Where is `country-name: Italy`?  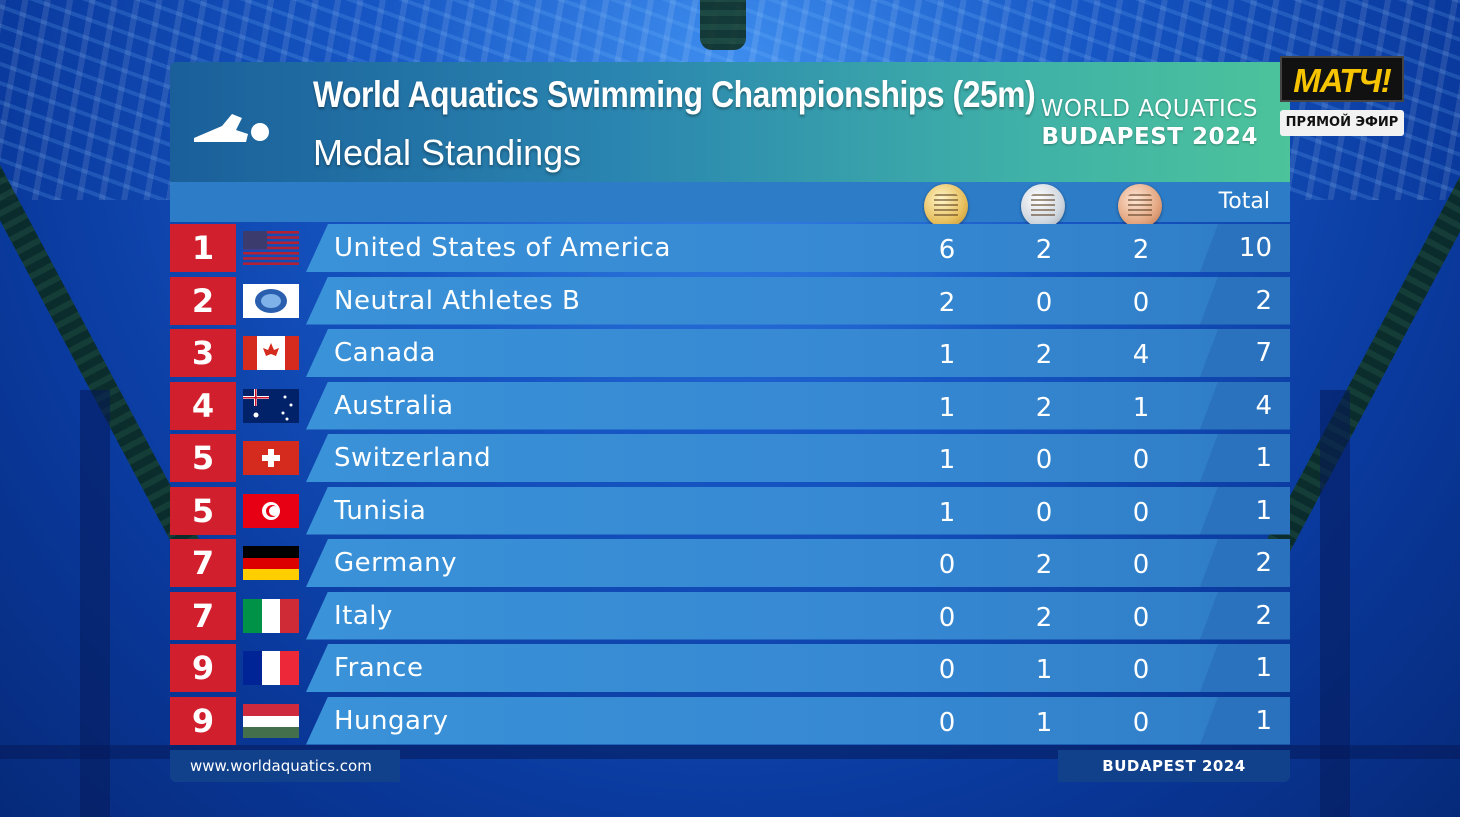
country-name: Italy is located at coordinates (363, 615).